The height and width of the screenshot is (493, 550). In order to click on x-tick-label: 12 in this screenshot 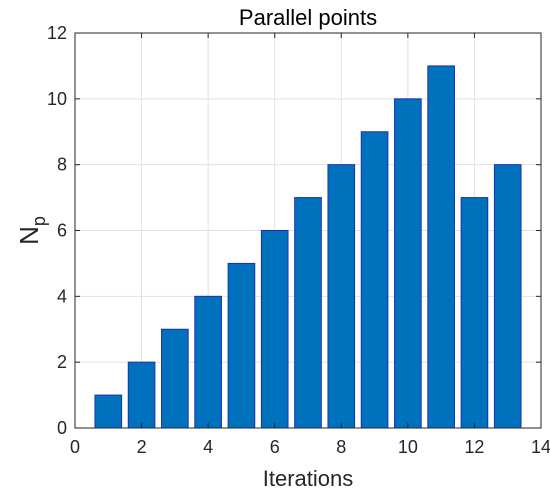, I will do `click(474, 447)`.